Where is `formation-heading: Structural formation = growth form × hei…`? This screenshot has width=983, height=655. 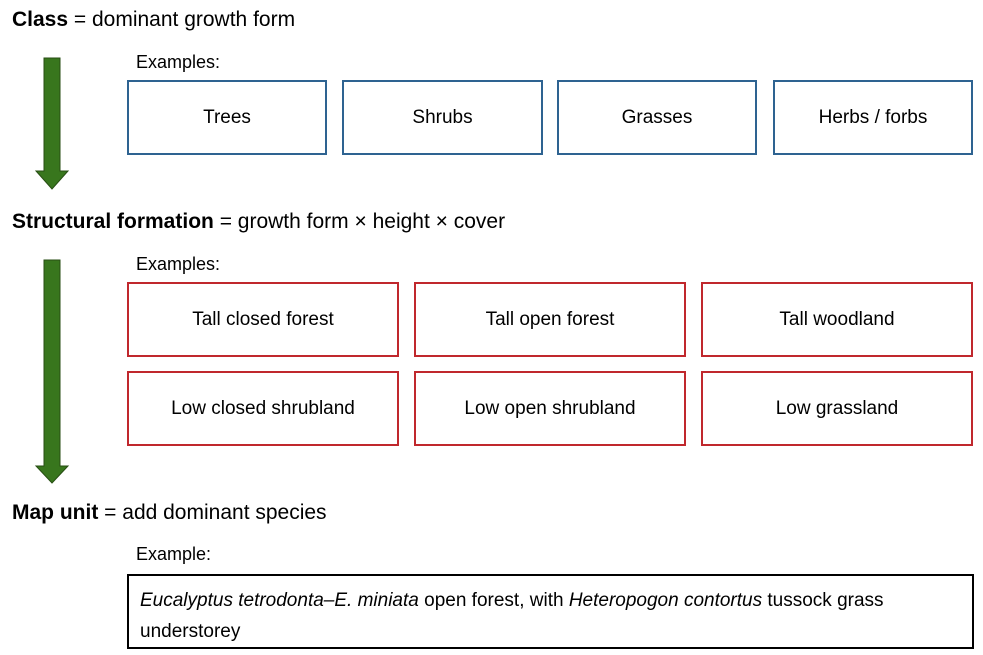
formation-heading: Structural formation = growth form × hei… is located at coordinates (258, 222).